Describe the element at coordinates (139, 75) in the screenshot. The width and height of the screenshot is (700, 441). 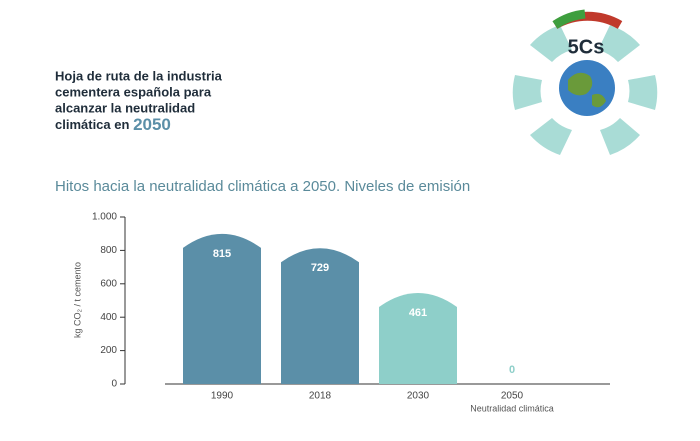
I see `header-line: Hoja de ruta de la industria` at that location.